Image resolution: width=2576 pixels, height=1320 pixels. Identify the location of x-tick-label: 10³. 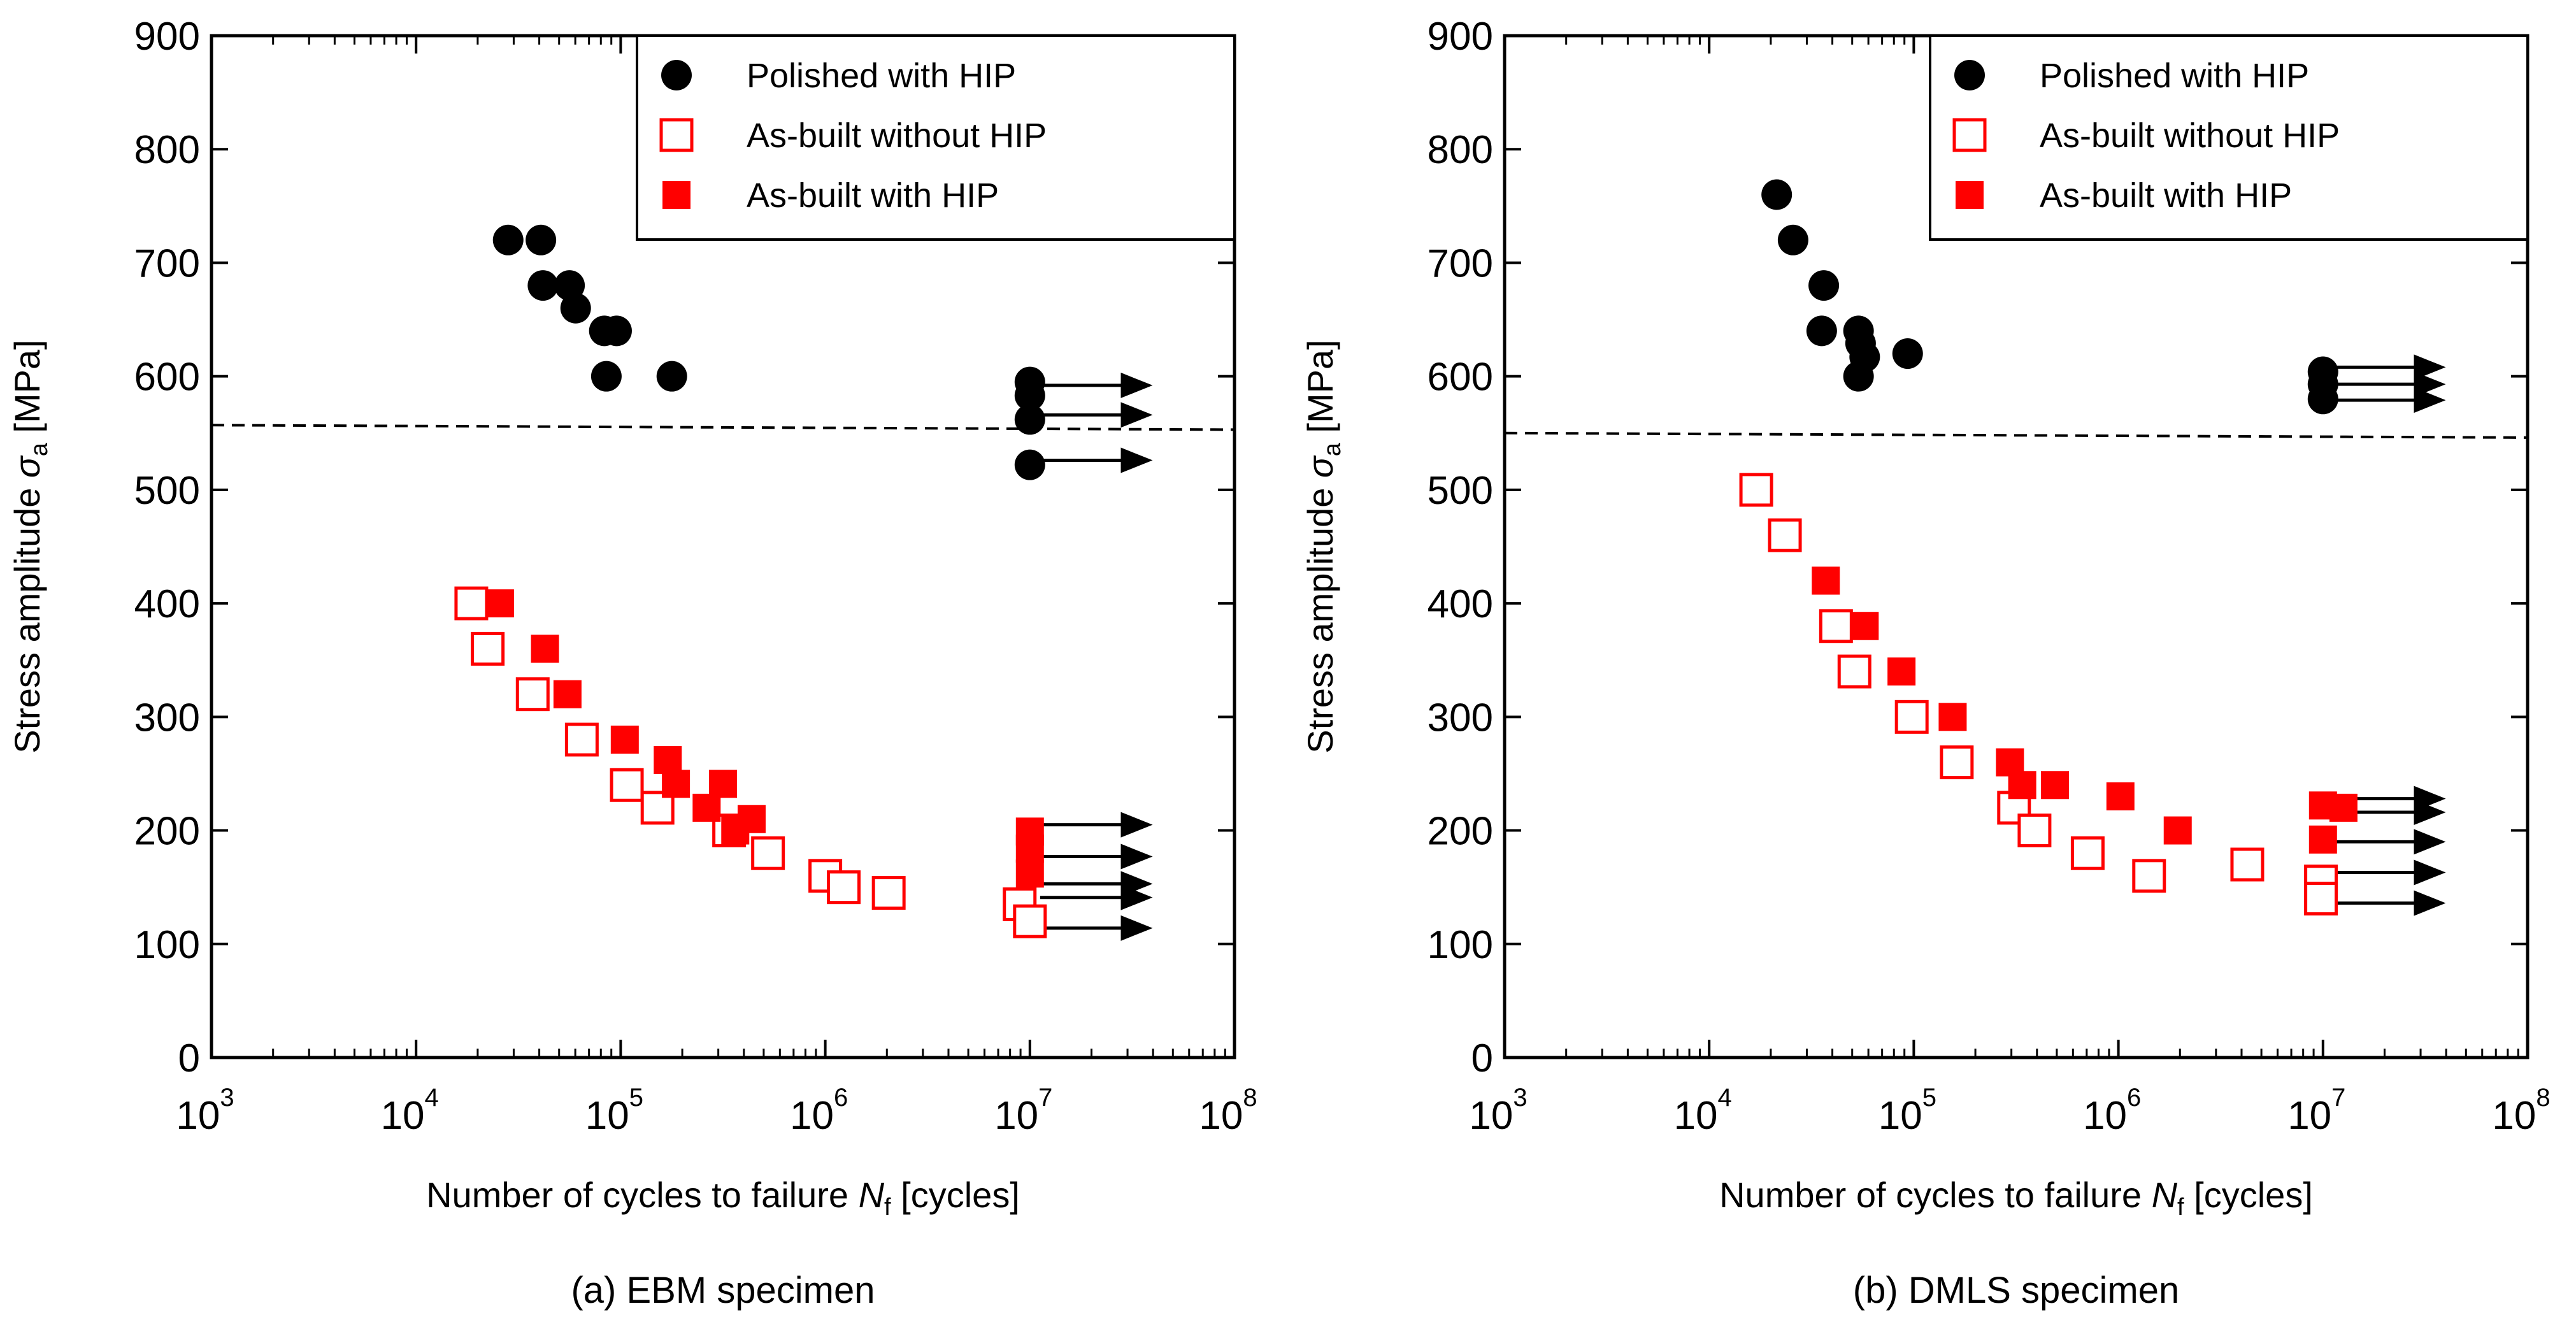
(1498, 1111).